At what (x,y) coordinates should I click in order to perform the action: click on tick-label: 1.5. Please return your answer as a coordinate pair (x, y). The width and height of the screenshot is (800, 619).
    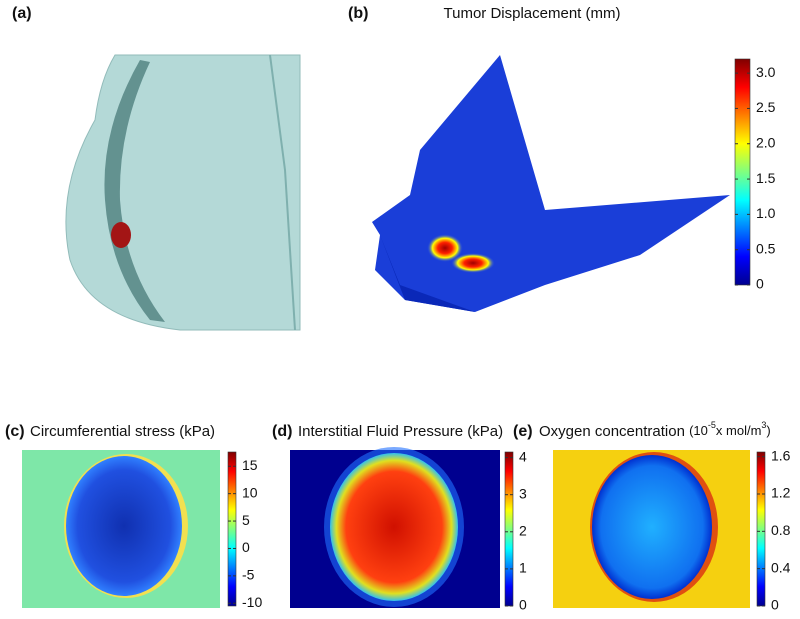
    Looking at the image, I should click on (766, 178).